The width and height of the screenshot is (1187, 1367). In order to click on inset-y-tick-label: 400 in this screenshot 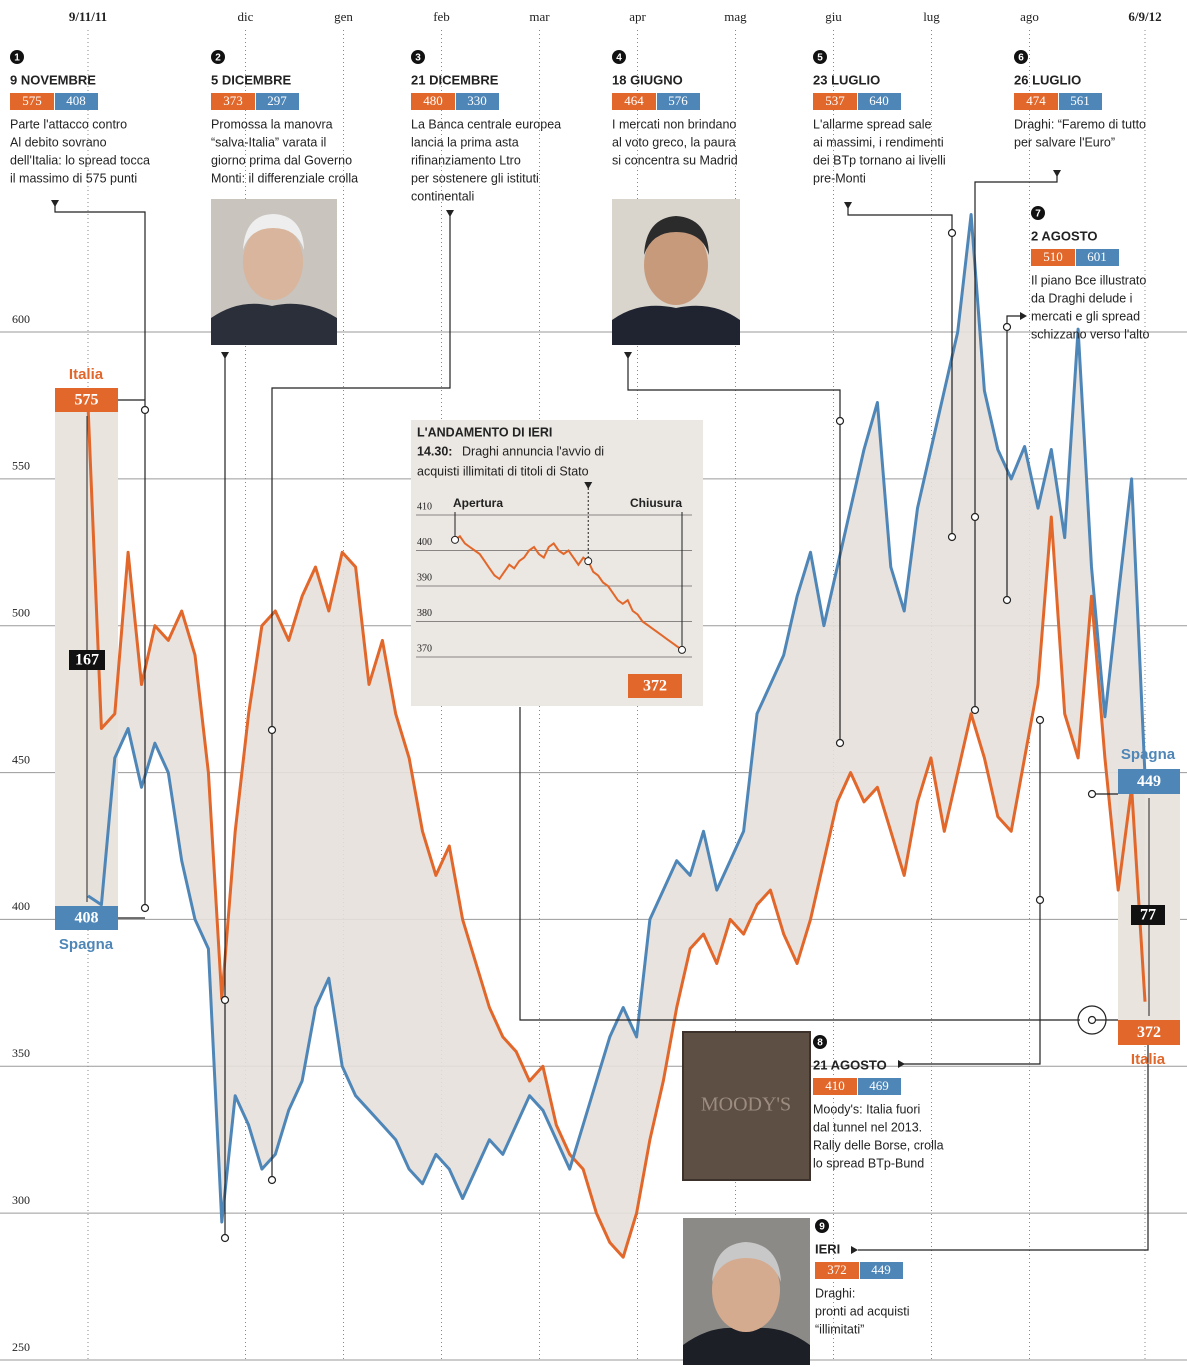, I will do `click(424, 542)`.